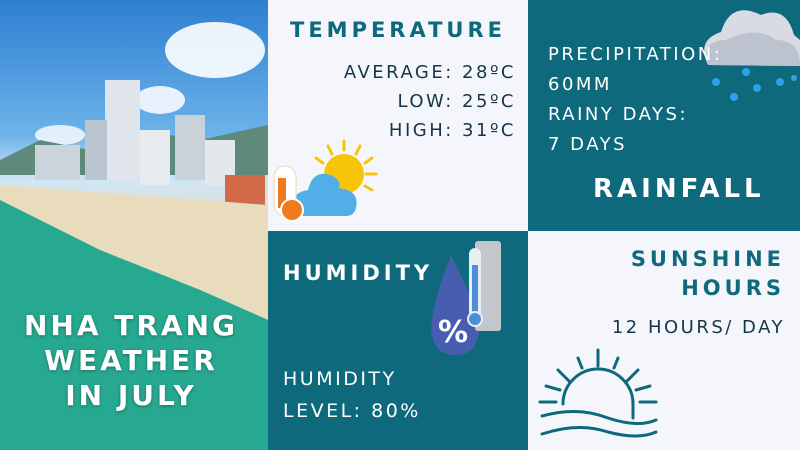 Image resolution: width=800 pixels, height=450 pixels. What do you see at coordinates (635, 54) in the screenshot?
I see `precipitation-label: PRECIPITATION:` at bounding box center [635, 54].